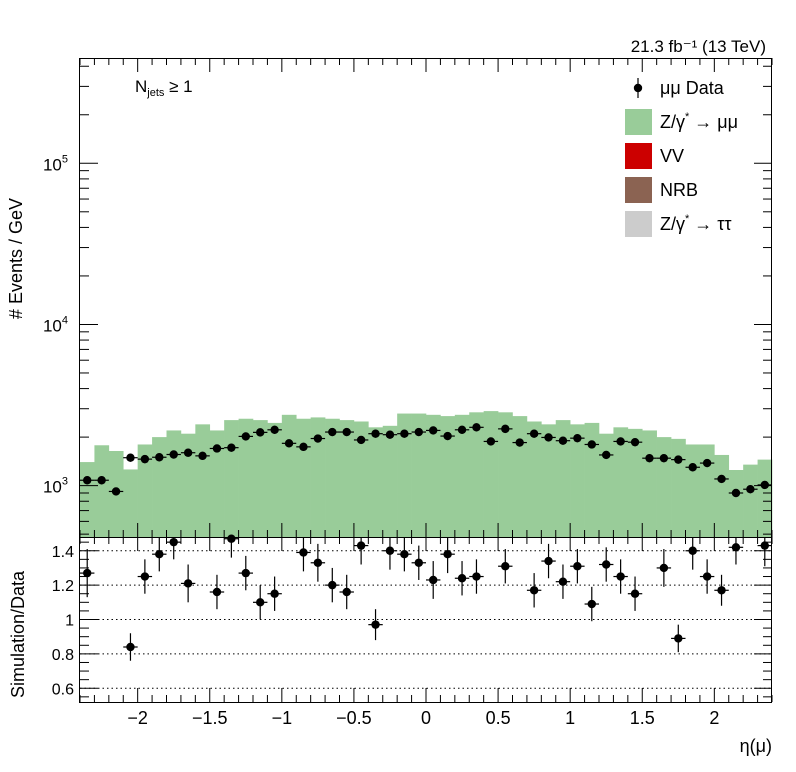 The height and width of the screenshot is (772, 796). What do you see at coordinates (65, 320) in the screenshot?
I see `y-tick-exponent: 4` at bounding box center [65, 320].